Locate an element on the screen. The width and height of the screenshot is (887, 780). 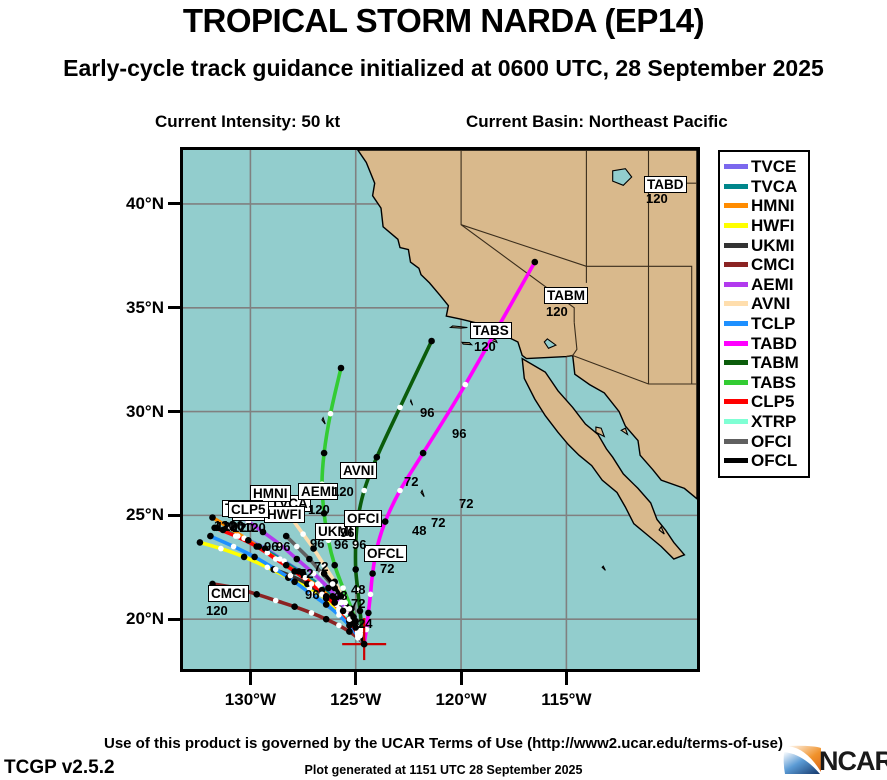
track-label-ofcl: OFCL is located at coordinates (385, 553).